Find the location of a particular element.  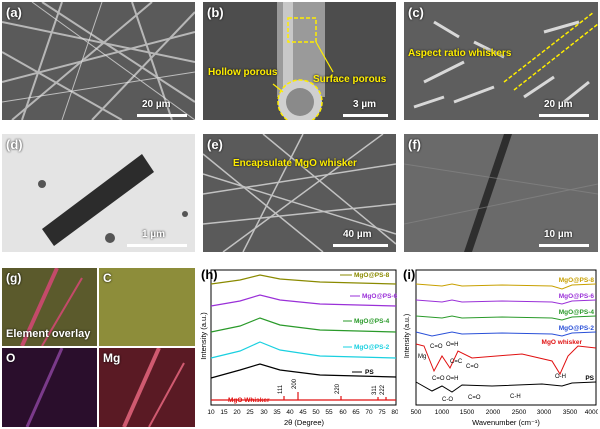

svg-text: 1000 is located at coordinates (442, 412).